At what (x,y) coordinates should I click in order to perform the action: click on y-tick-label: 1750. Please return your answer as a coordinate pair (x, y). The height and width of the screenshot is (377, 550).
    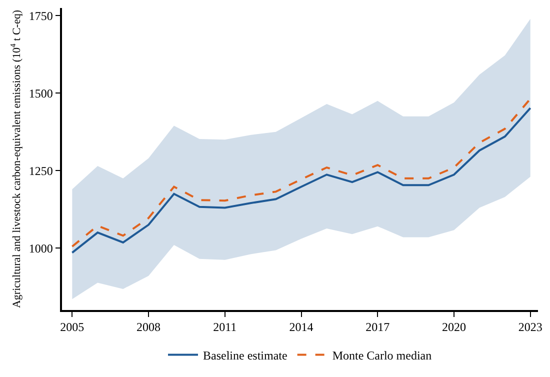
    Looking at the image, I should click on (40, 15).